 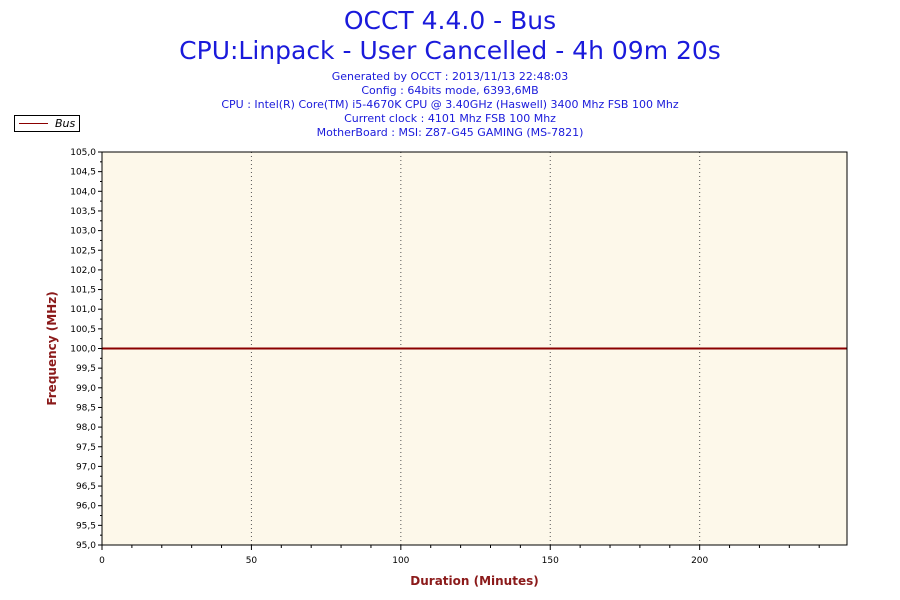 I want to click on y-tick-label: 95,5, so click(x=86, y=526).